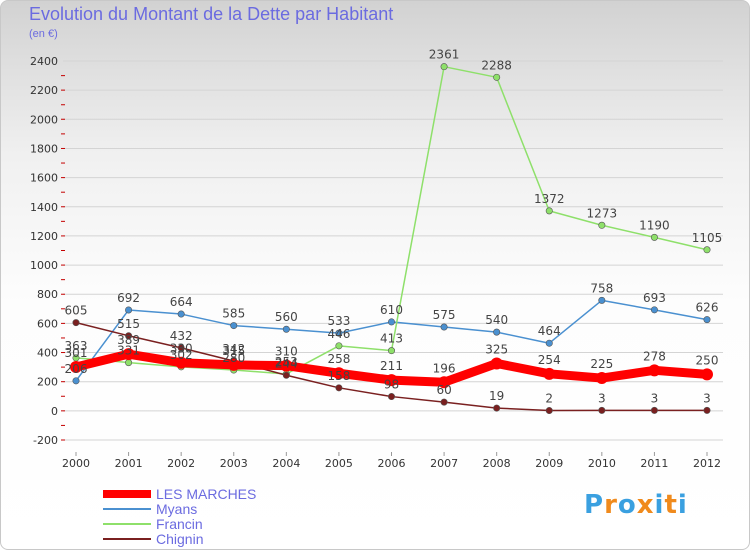 This screenshot has width=750, height=550. I want to click on x-tick-label: 2006, so click(392, 463).